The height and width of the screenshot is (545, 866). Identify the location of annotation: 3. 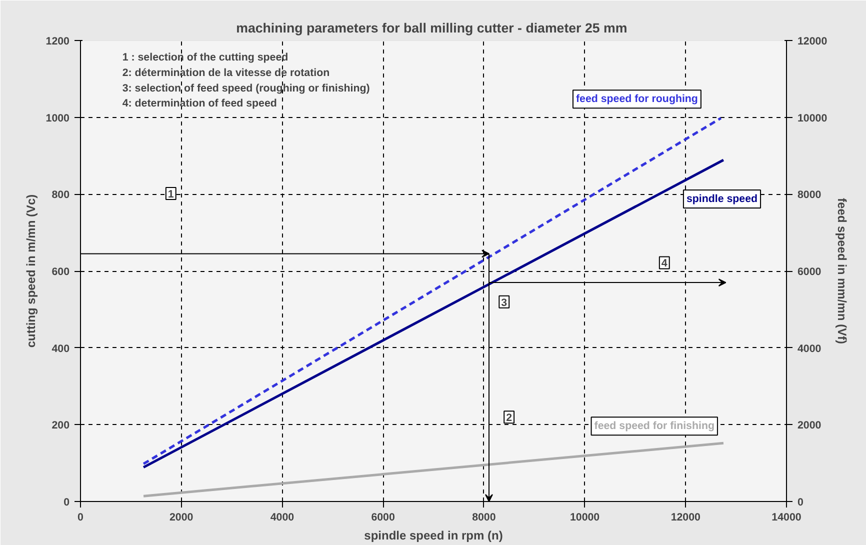
(504, 302).